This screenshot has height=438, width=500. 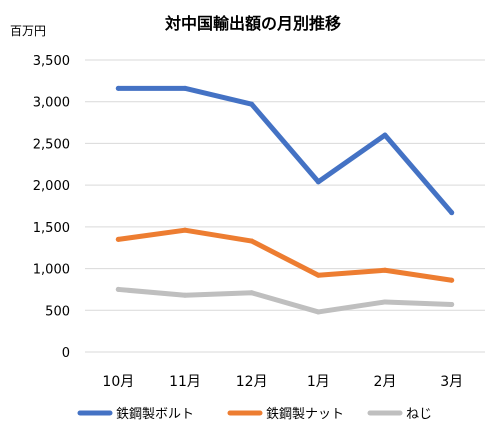 What do you see at coordinates (51, 270) in the screenshot?
I see `y-tick-label: 1,000` at bounding box center [51, 270].